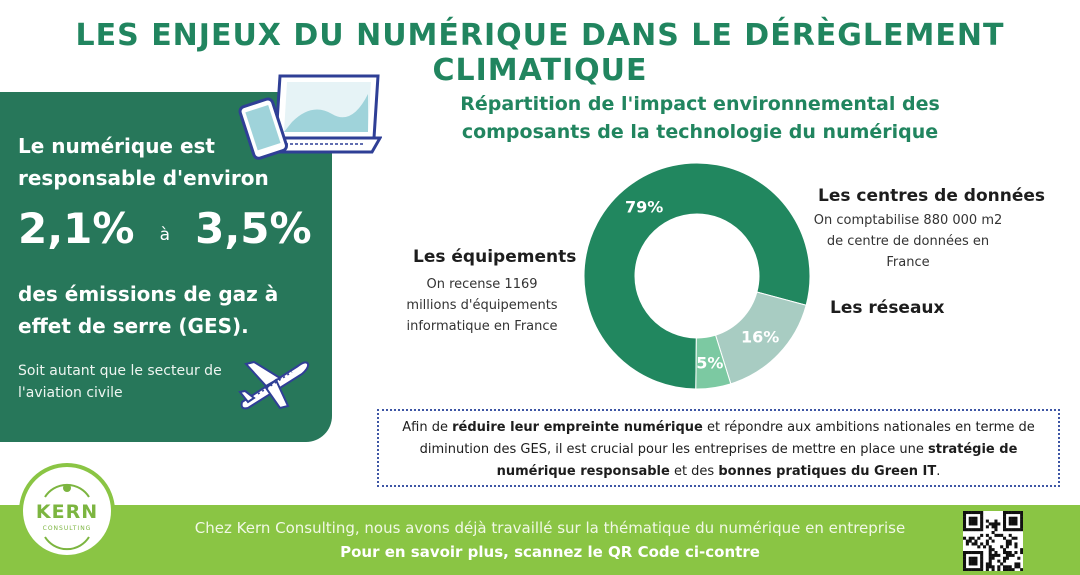  Describe the element at coordinates (697, 276) in the screenshot. I see `slice-equipements` at that location.